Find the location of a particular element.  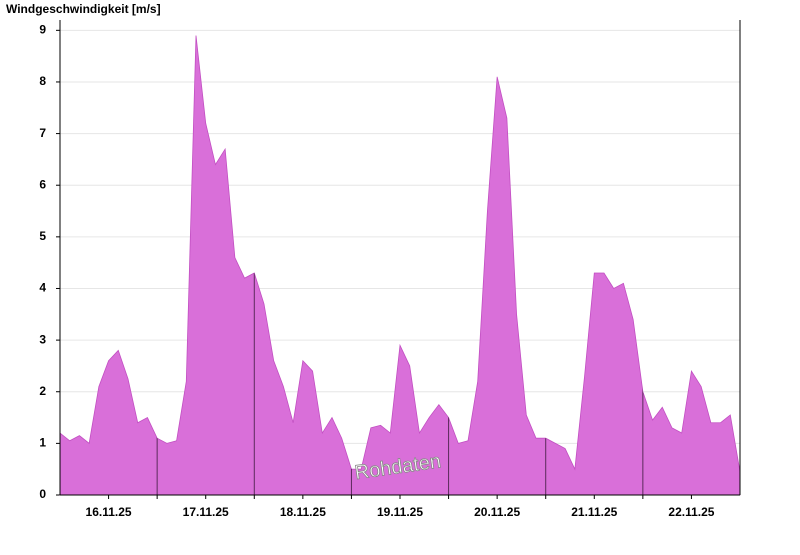

y-tick-label: 3 is located at coordinates (42, 339).